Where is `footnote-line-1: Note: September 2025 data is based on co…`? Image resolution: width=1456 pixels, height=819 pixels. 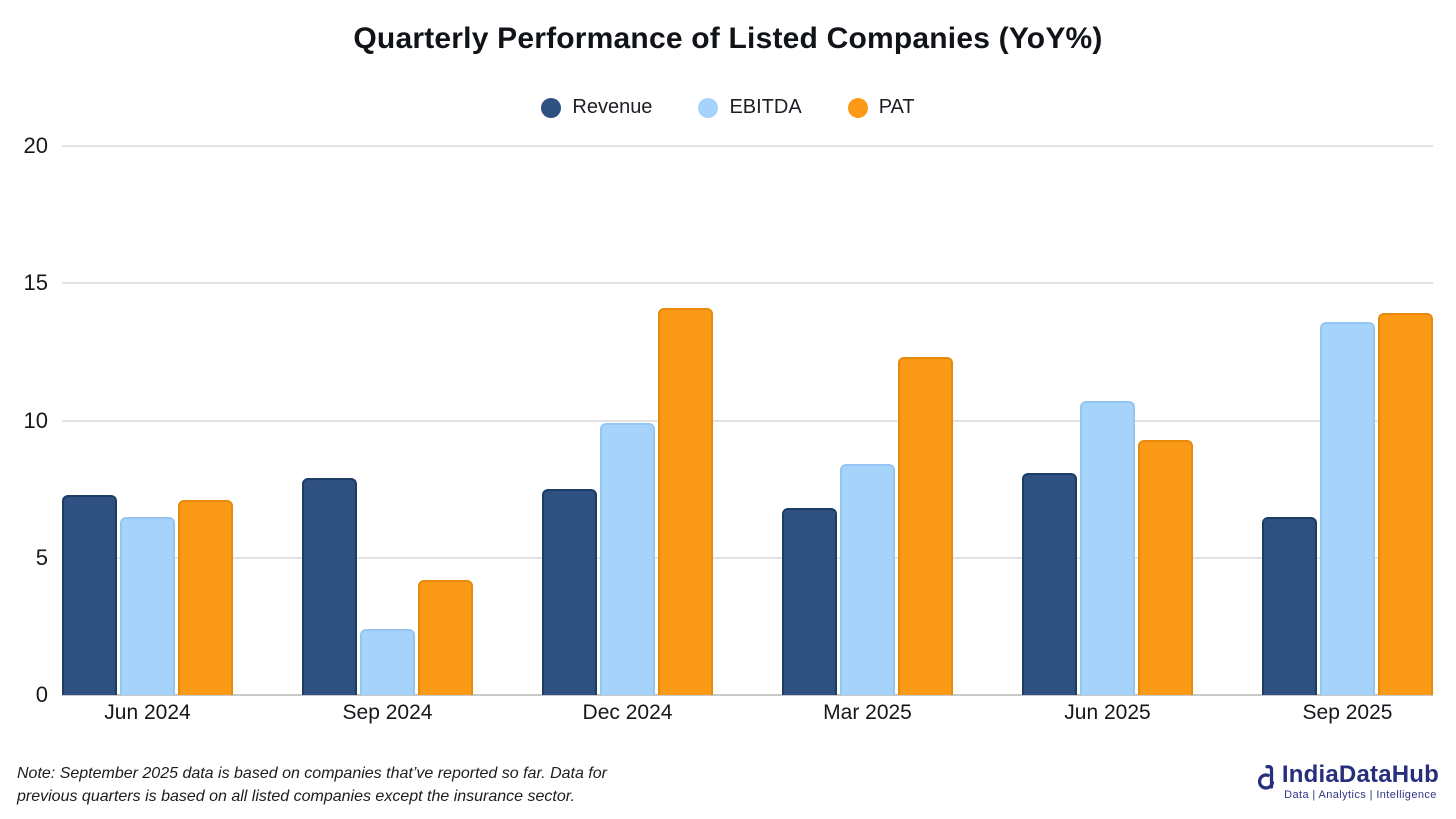
footnote-line-1: Note: September 2025 data is based on co… is located at coordinates (312, 773).